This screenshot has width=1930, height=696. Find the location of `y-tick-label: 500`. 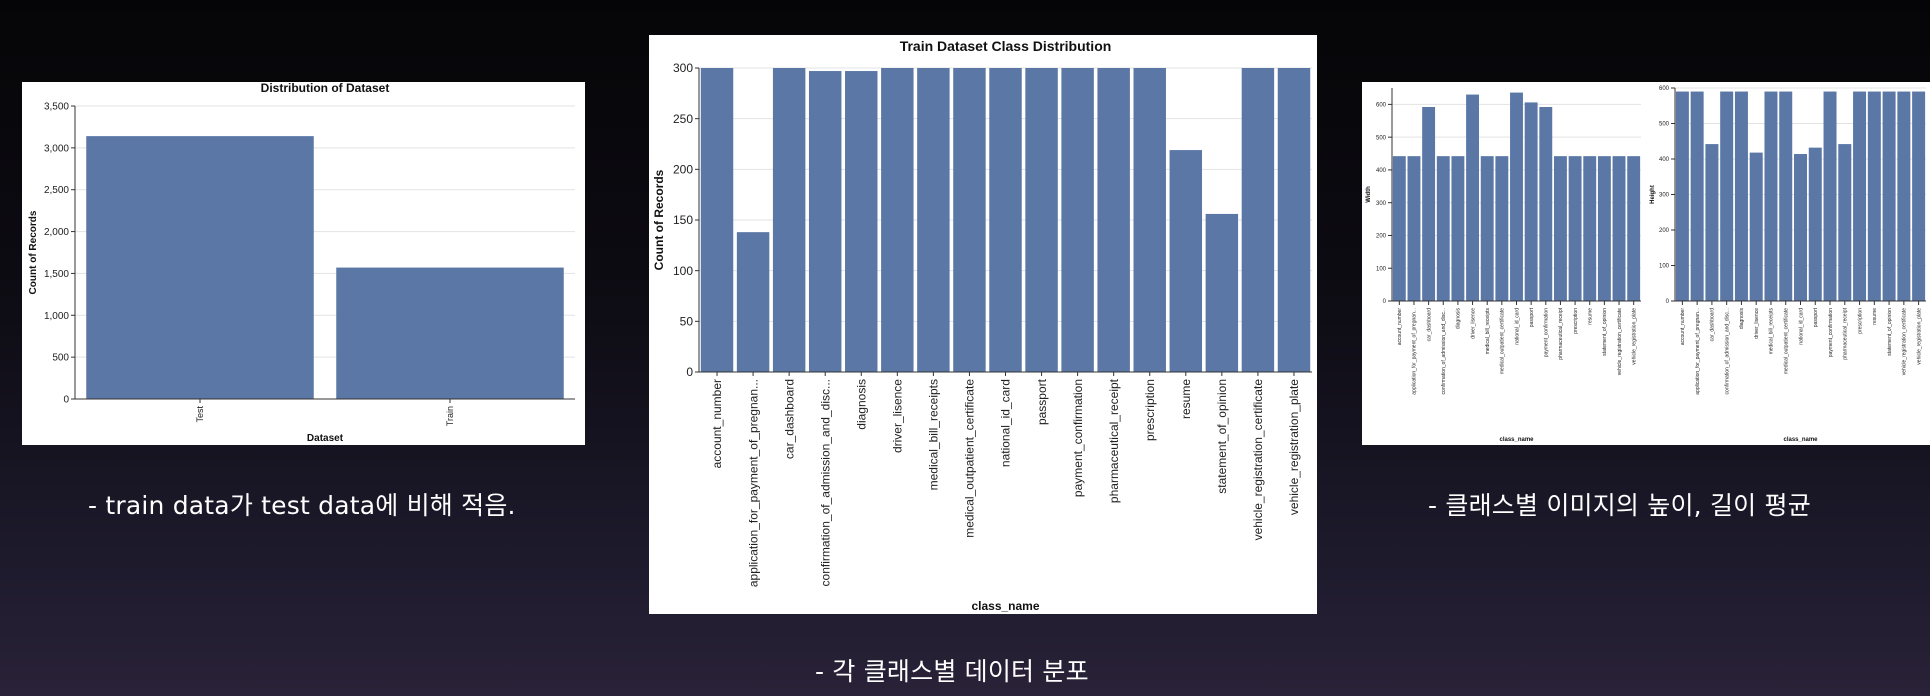

y-tick-label: 500 is located at coordinates (1664, 125).